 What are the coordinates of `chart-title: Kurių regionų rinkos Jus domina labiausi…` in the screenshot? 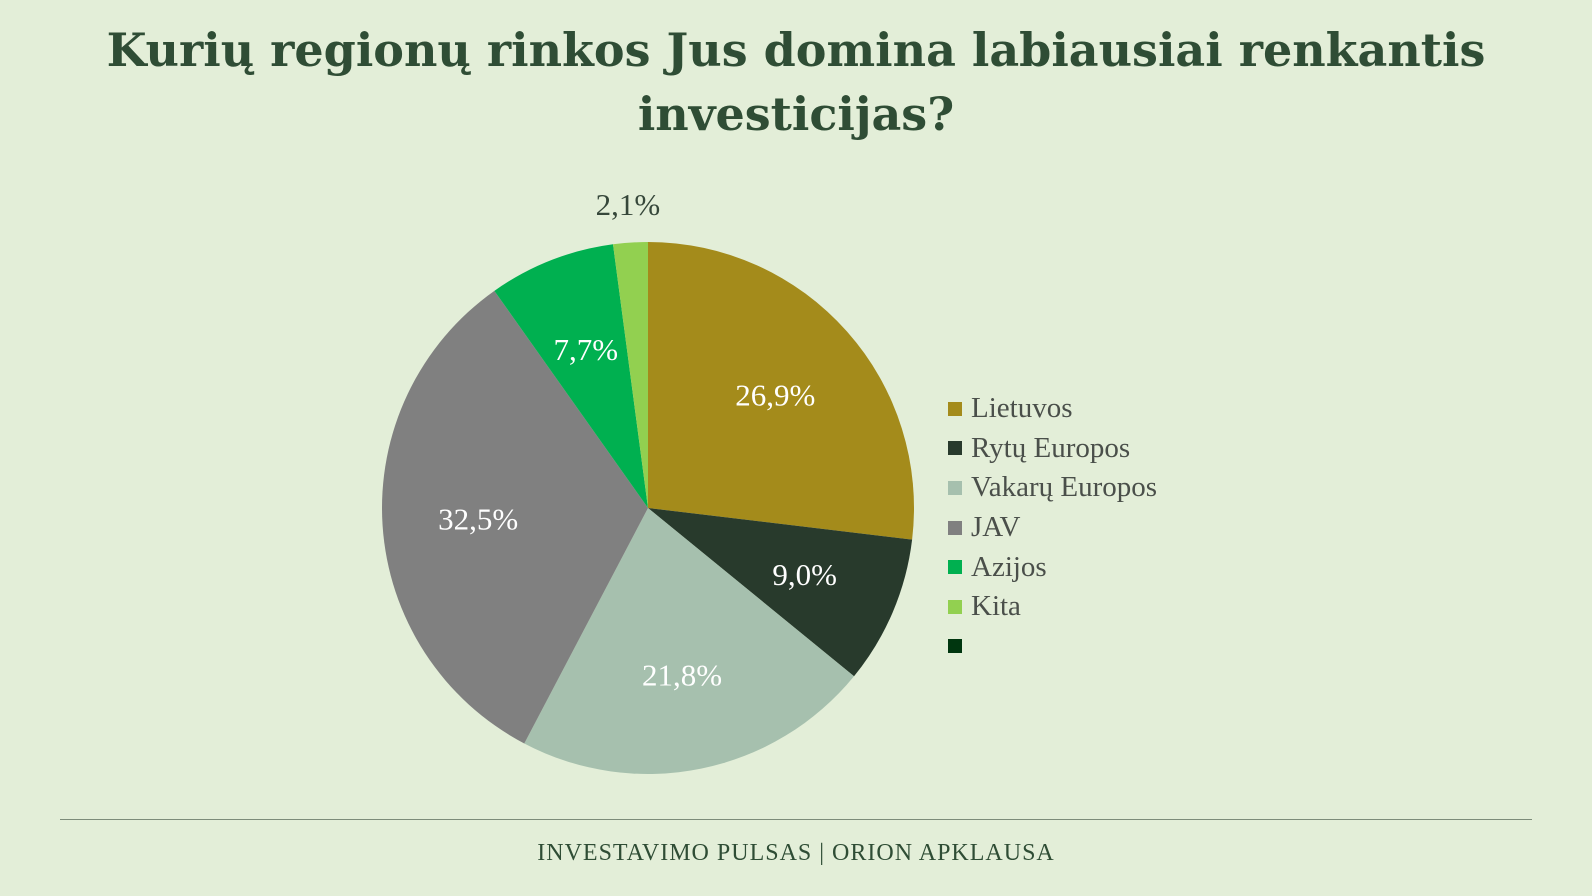 It's located at (796, 82).